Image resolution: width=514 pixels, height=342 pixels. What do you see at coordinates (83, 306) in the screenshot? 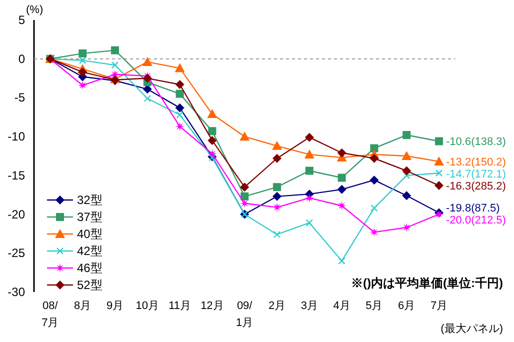
I see `x-tick-label: 8月` at bounding box center [83, 306].